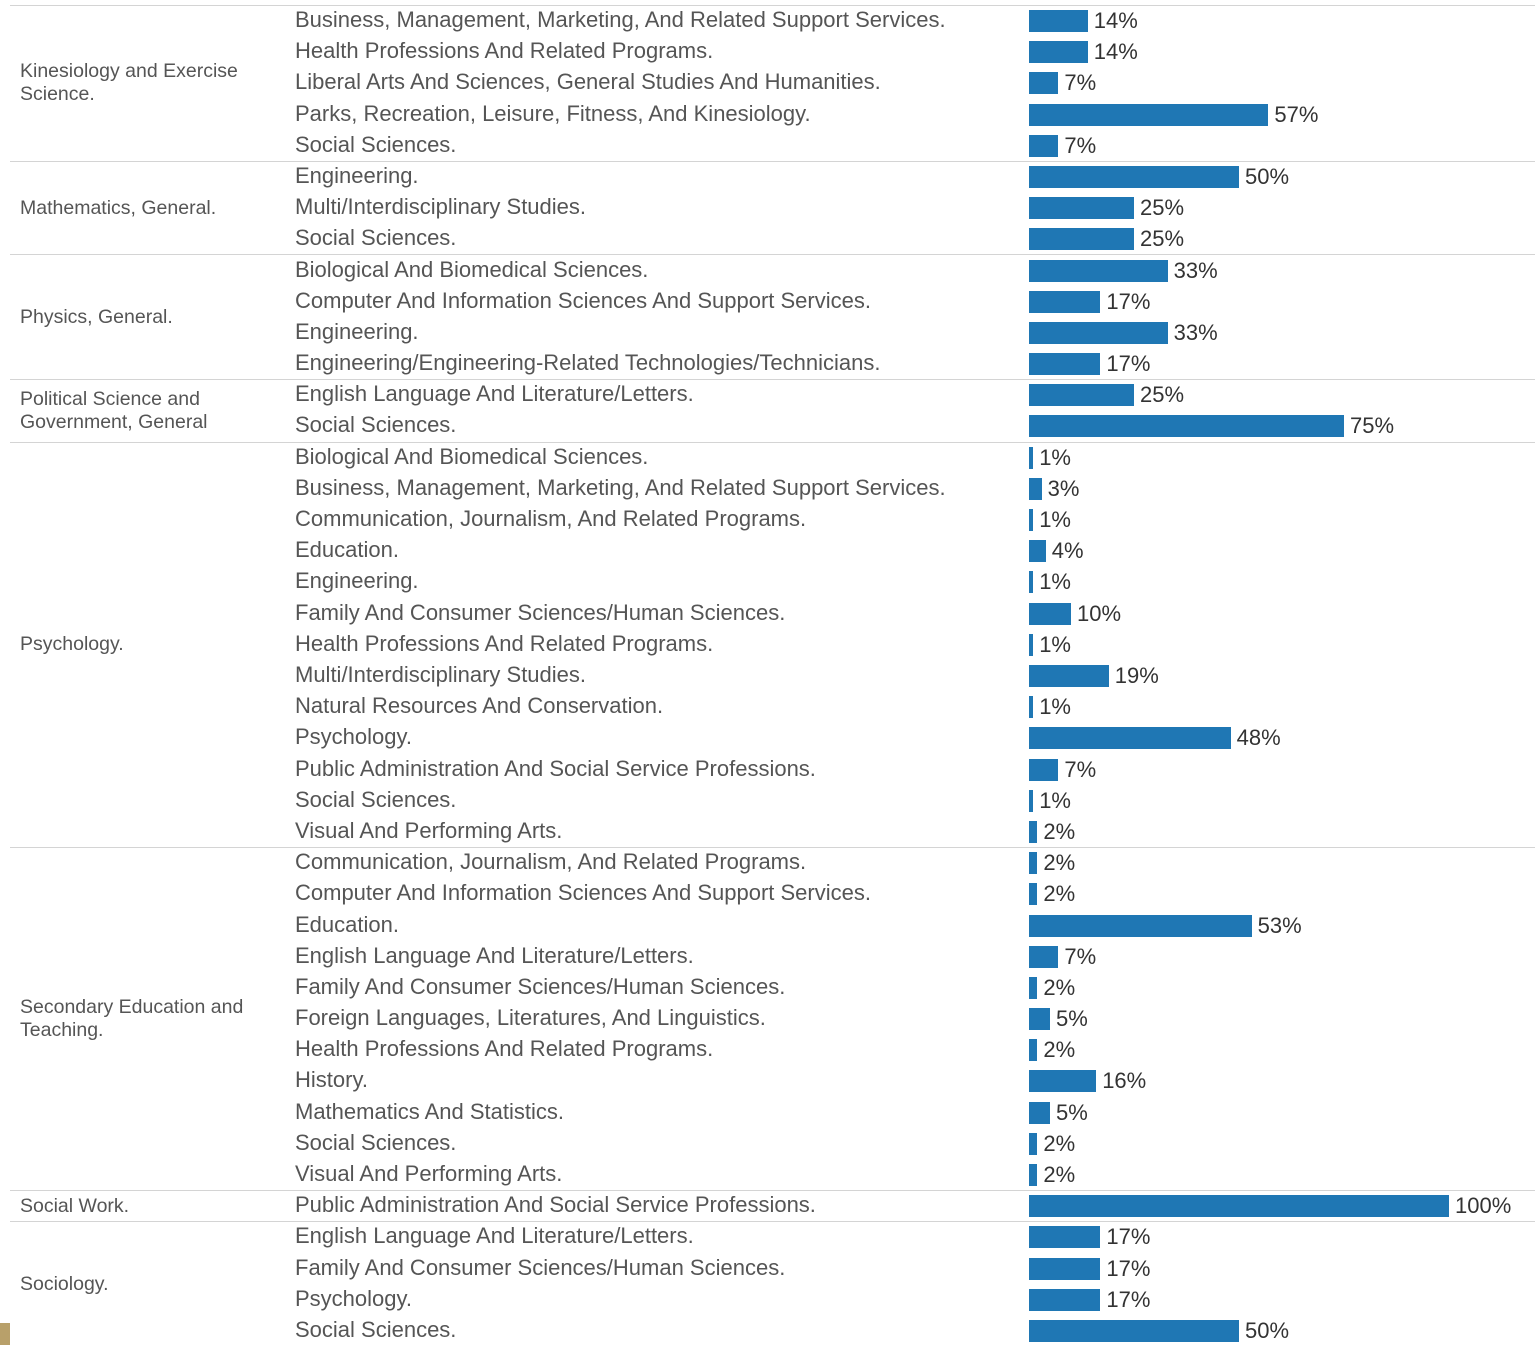 This screenshot has height=1347, width=1535. I want to click on value-label: 48%, so click(1258, 738).